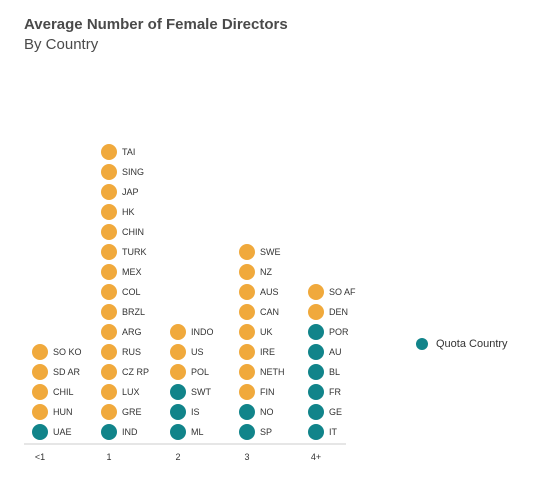  I want to click on x-tick-label: <1, so click(40, 457).